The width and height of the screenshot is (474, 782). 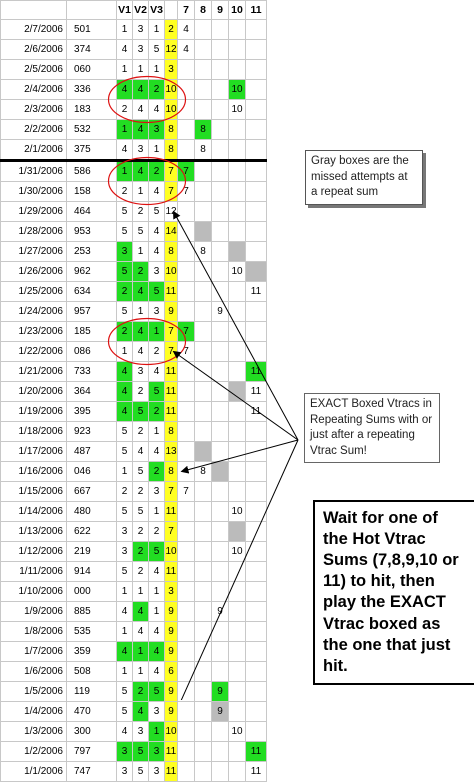 What do you see at coordinates (220, 10) in the screenshot?
I see `header-col-9: 9` at bounding box center [220, 10].